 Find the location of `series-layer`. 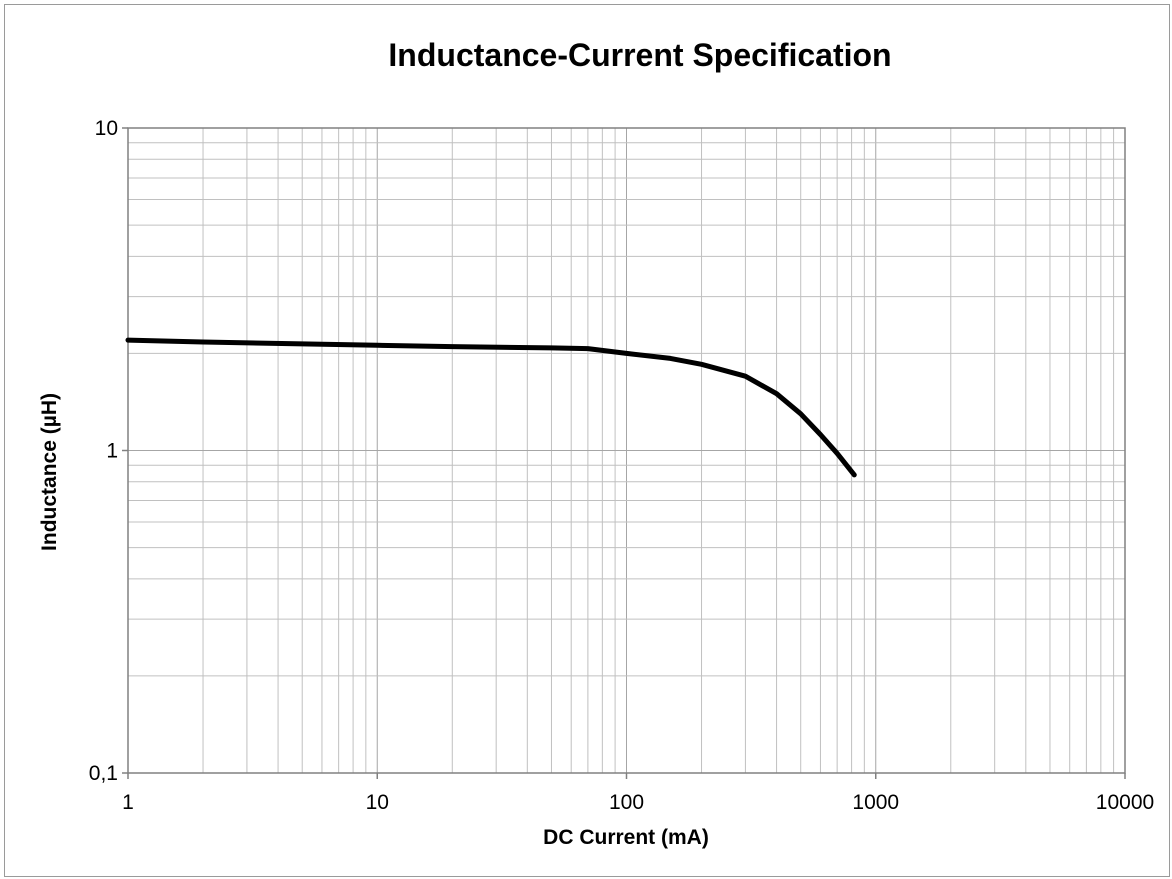

series-layer is located at coordinates (491, 407).